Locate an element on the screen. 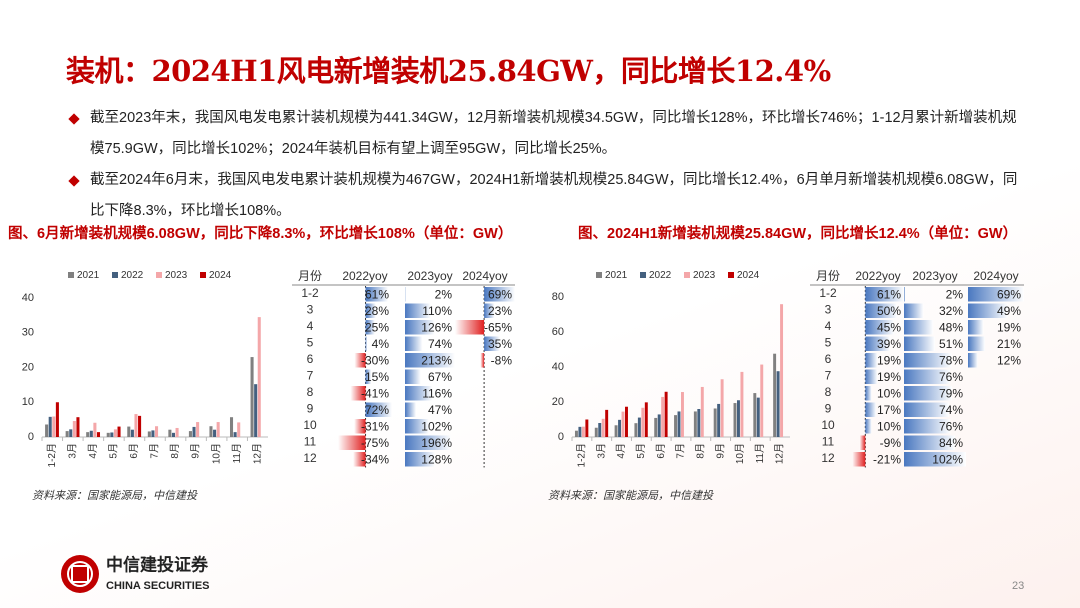  cell-value: 51% is located at coordinates (951, 344).